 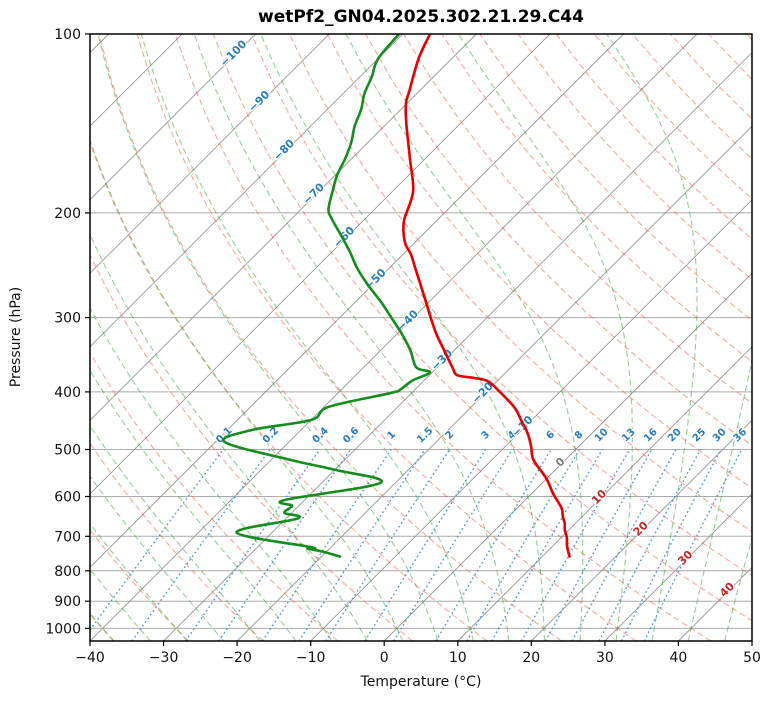 What do you see at coordinates (678, 658) in the screenshot?
I see `x-tick-label: 40` at bounding box center [678, 658].